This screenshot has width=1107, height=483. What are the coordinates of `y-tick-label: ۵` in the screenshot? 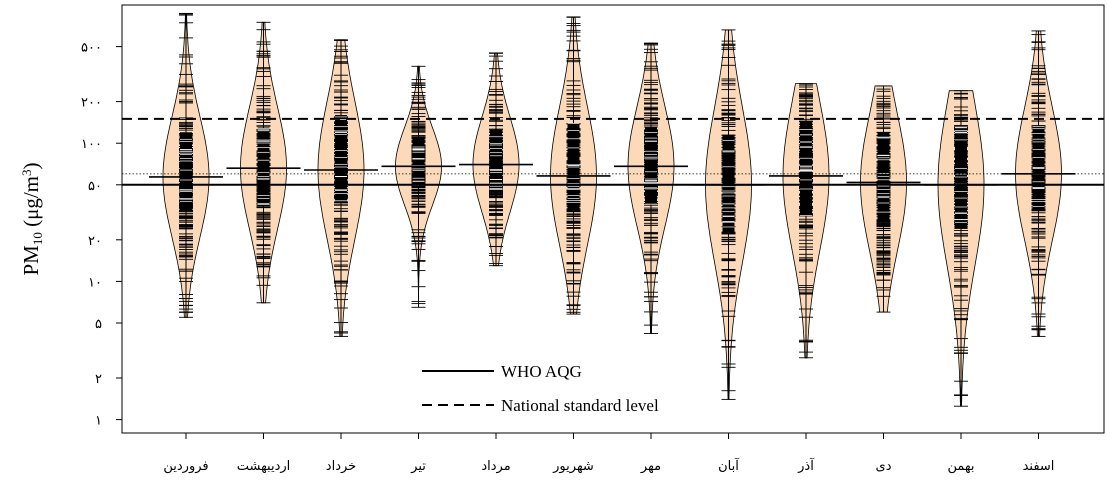 It's located at (98, 324).